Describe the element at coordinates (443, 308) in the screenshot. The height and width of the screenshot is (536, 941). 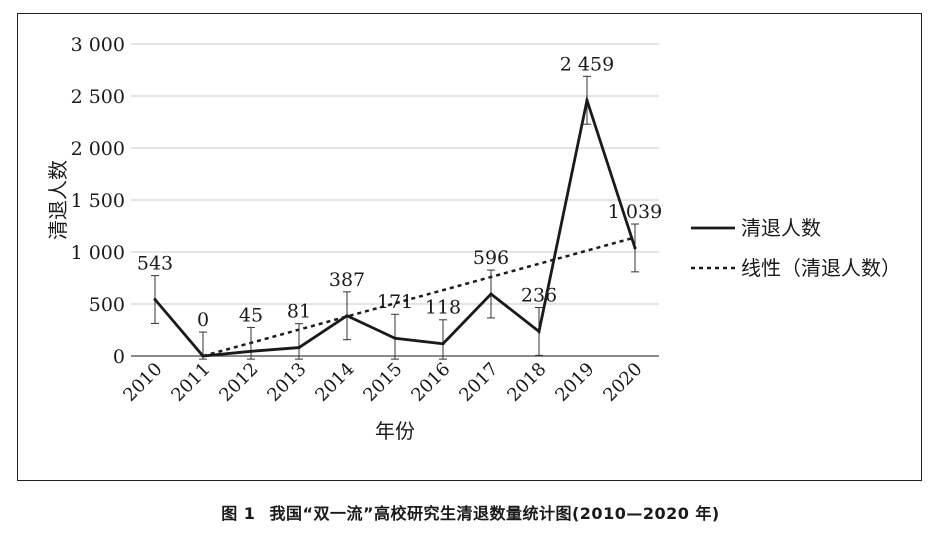
I see `data-label: 118` at that location.